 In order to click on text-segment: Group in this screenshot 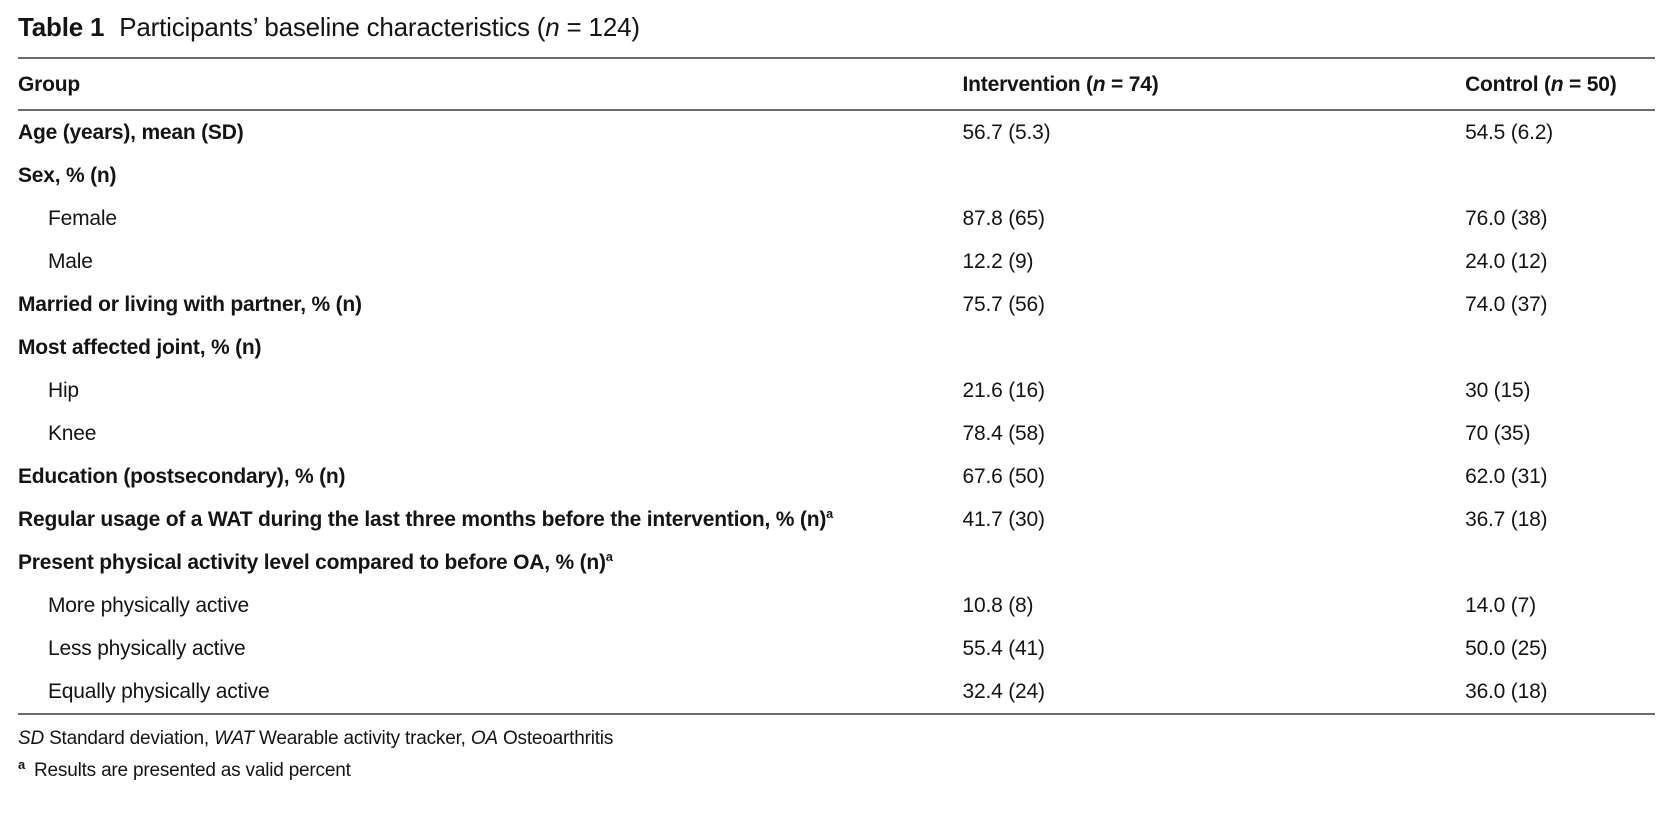, I will do `click(49, 84)`.